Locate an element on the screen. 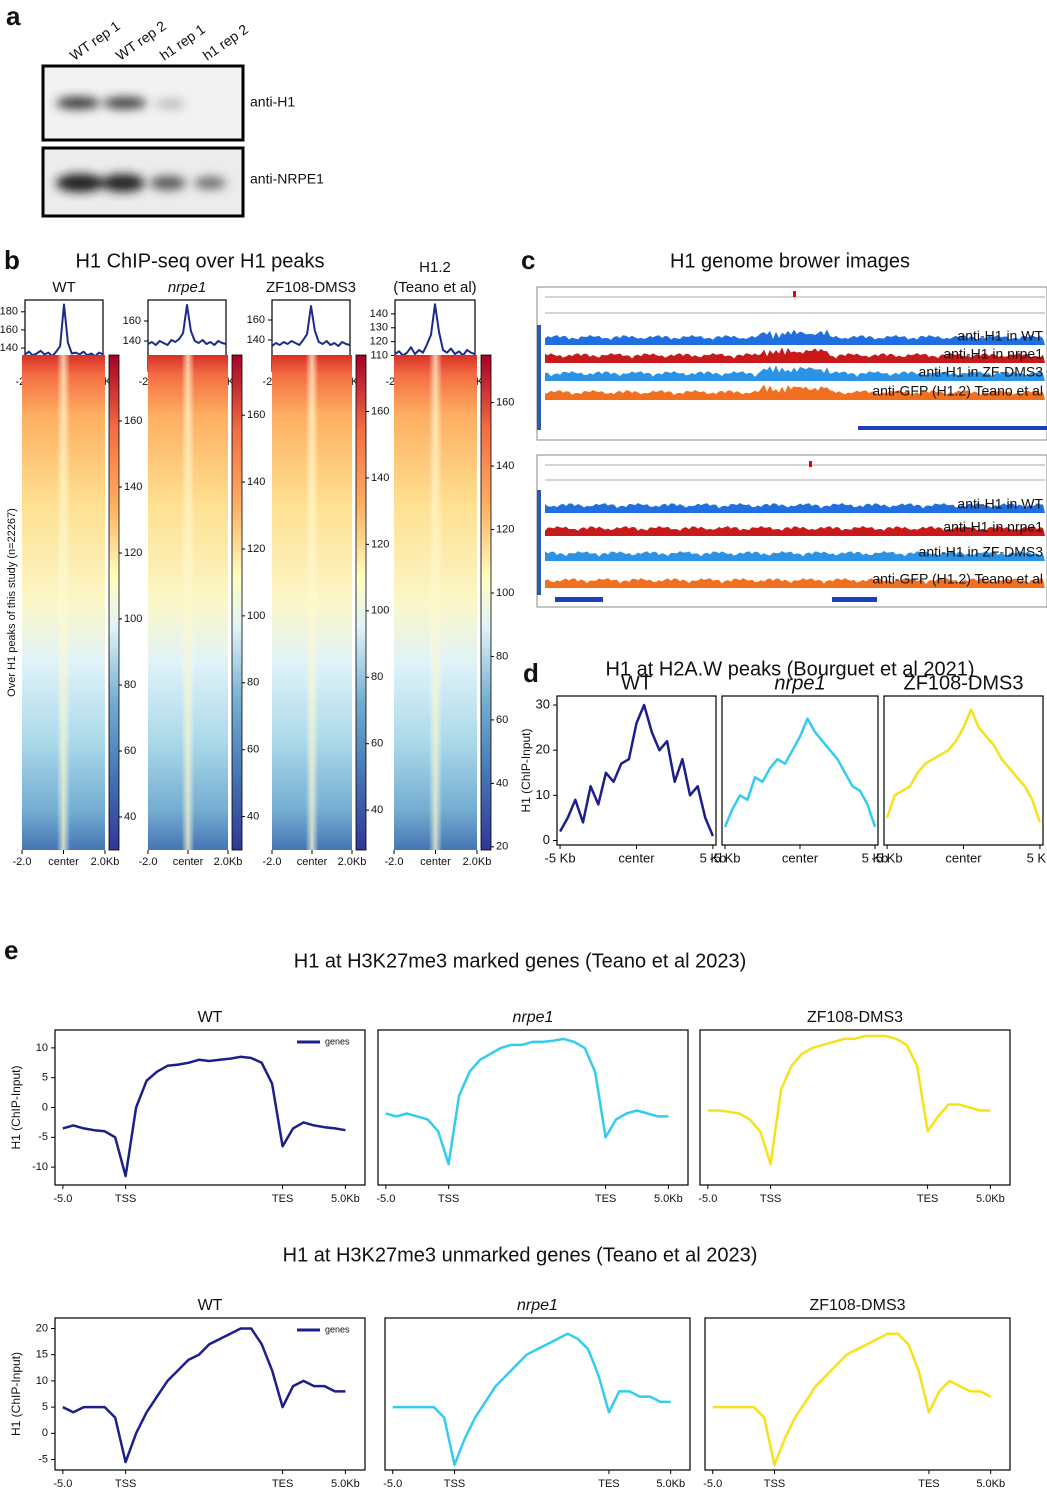  y-axis-label: Over H1 peaks of this study (n=22267) is located at coordinates (12, 602).